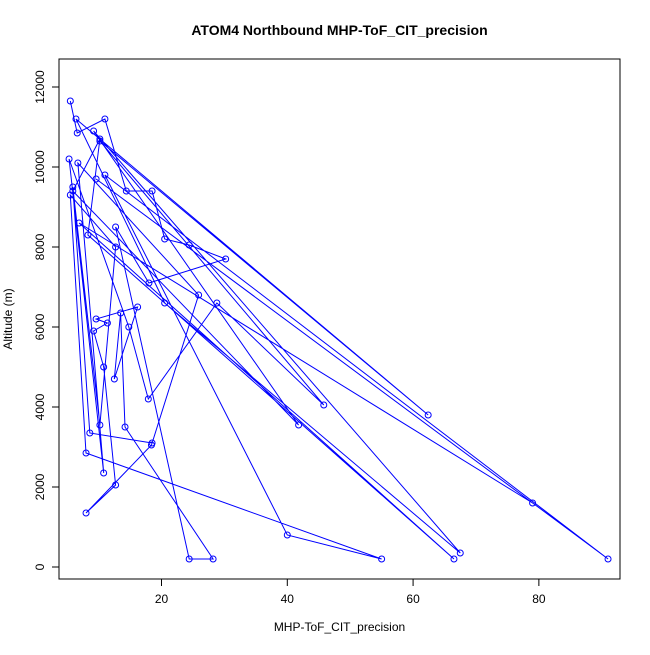  I want to click on y-tick-label: 6000, so click(40, 326).